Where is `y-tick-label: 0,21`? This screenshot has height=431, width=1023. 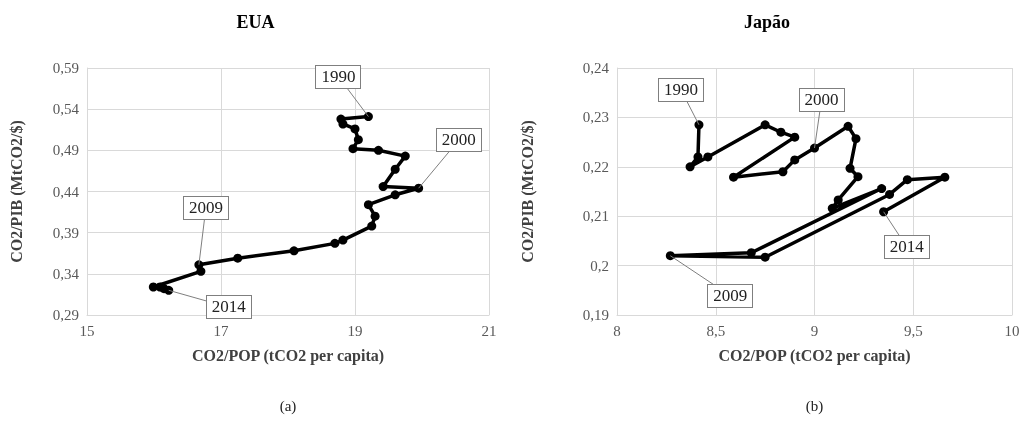
y-tick-label: 0,21 is located at coordinates (595, 216).